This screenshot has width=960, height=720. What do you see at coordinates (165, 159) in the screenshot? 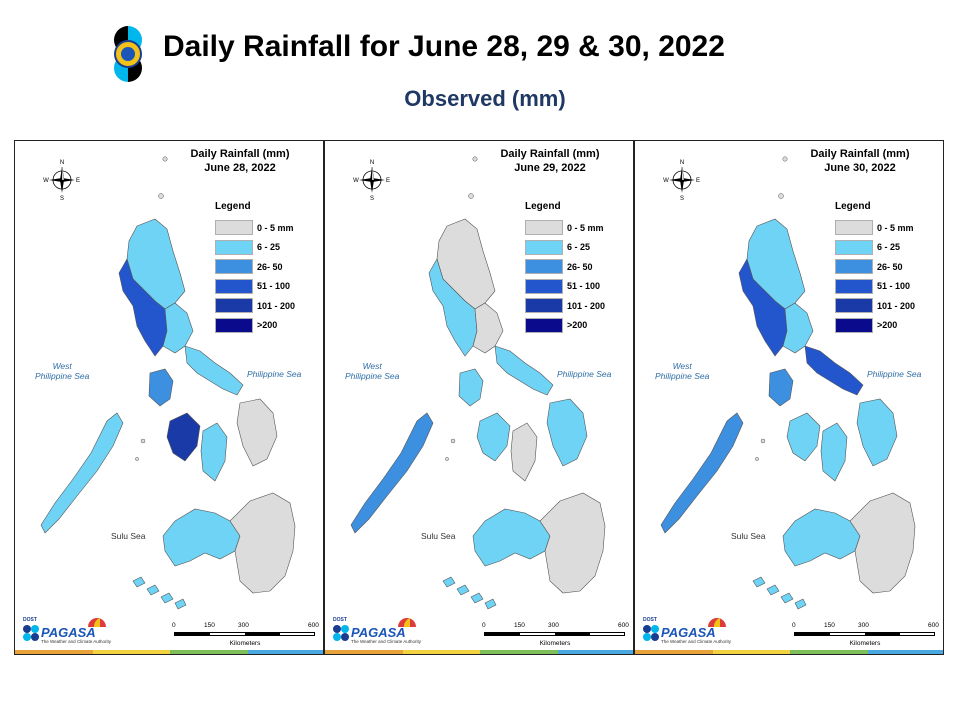
I see `region-batanes` at bounding box center [165, 159].